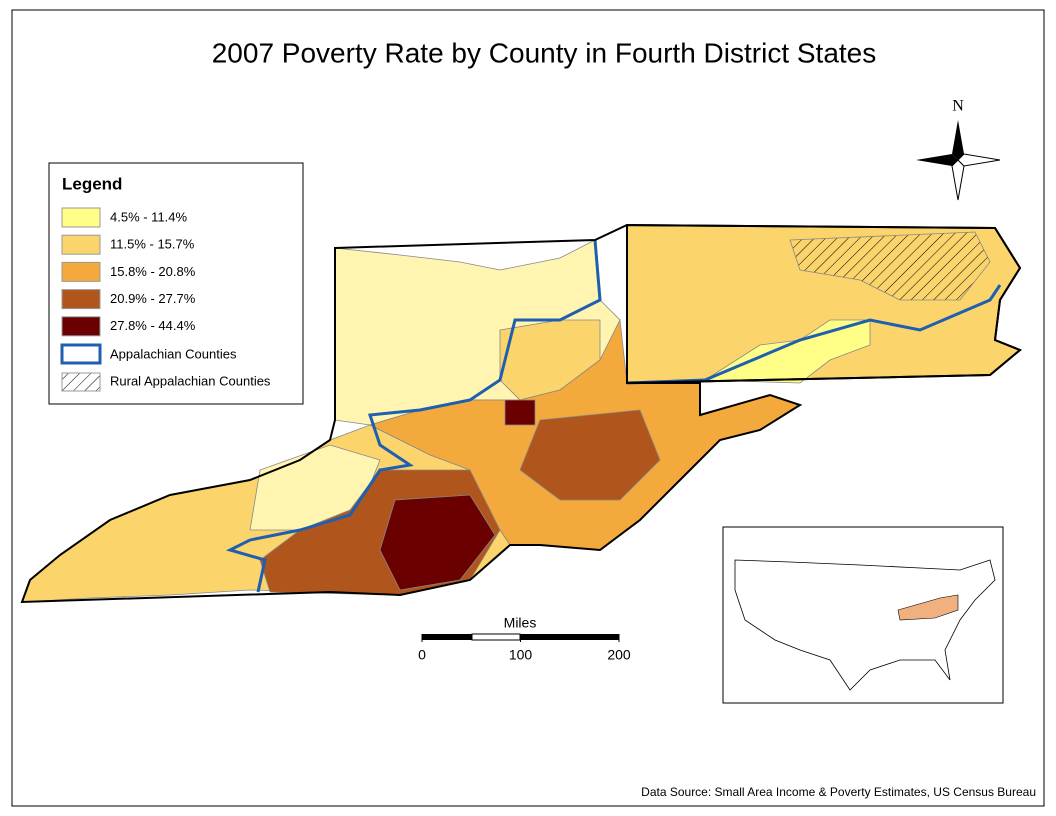  I want to click on legend-label: 4.5% - 11.4%, so click(149, 216).